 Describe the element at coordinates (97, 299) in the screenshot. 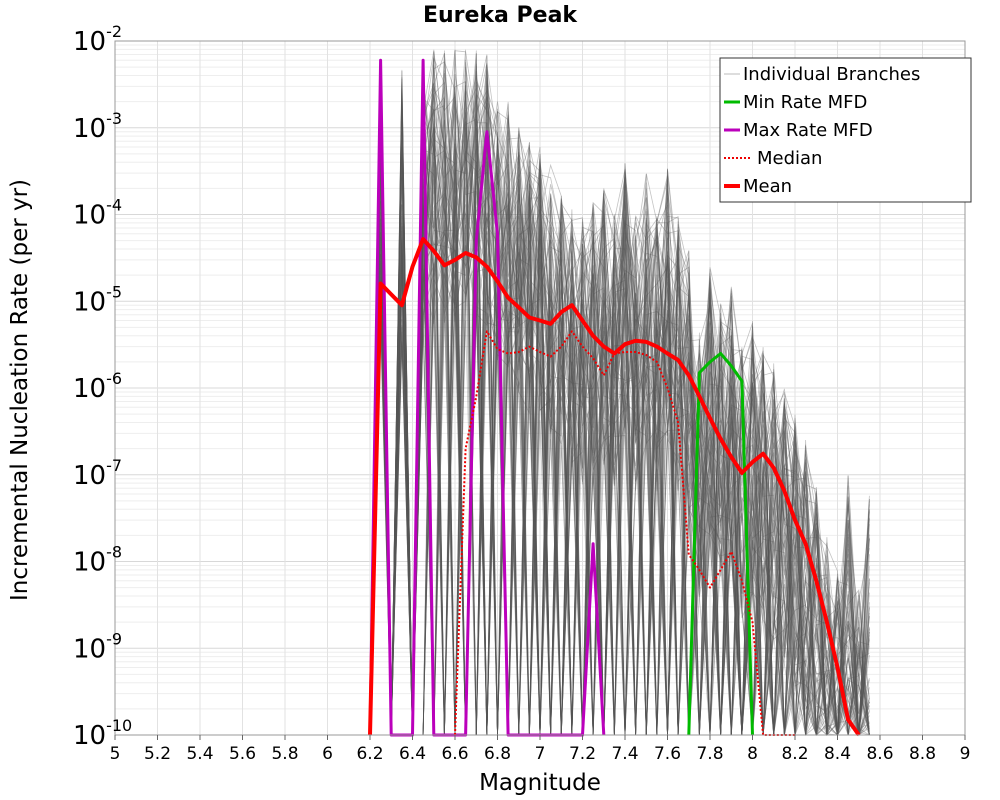

I see `y-tick-label: 10⁻⁵` at that location.